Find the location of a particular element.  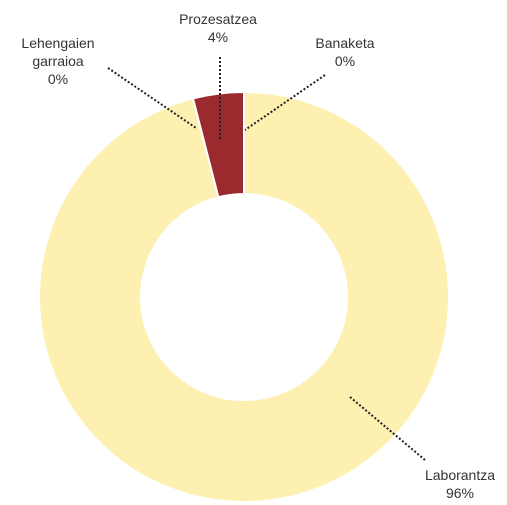

category-name: Banaketa is located at coordinates (345, 43).